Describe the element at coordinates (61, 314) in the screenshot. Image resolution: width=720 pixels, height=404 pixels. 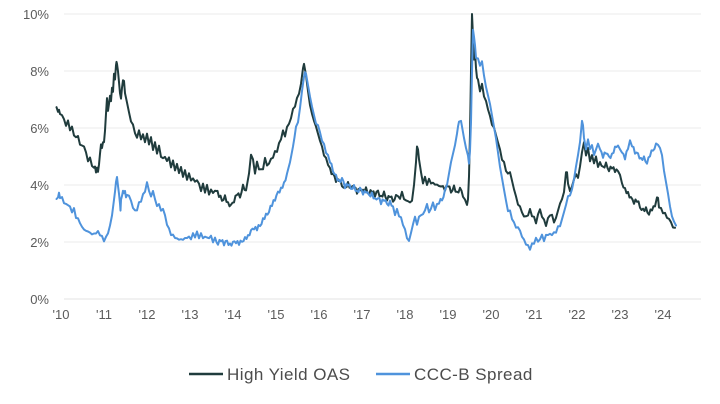
I see `svg-text: '10` at that location.